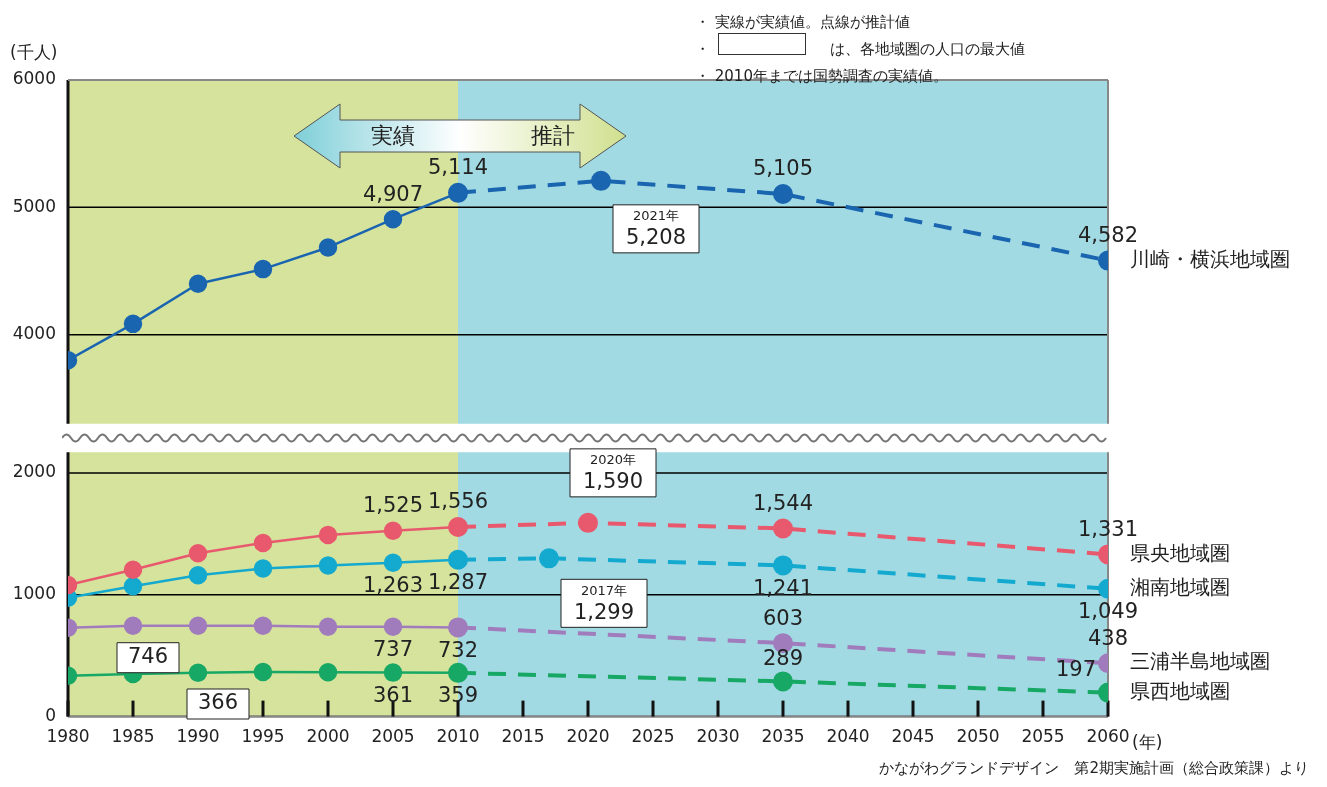 The height and width of the screenshot is (787, 1327). I want to click on x-tick-label: 2000, so click(328, 736).